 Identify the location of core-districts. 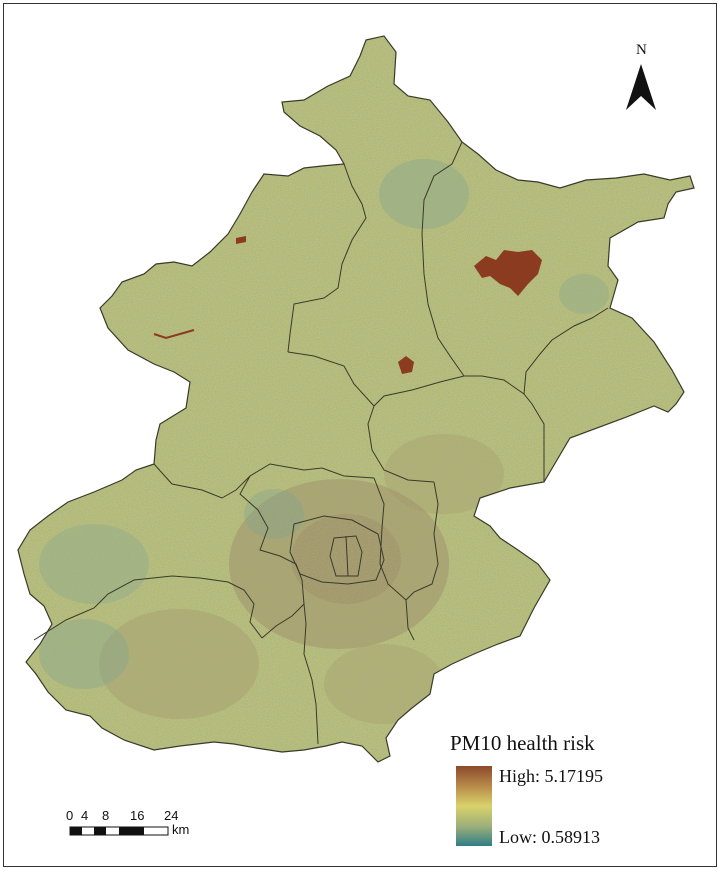
(337, 550).